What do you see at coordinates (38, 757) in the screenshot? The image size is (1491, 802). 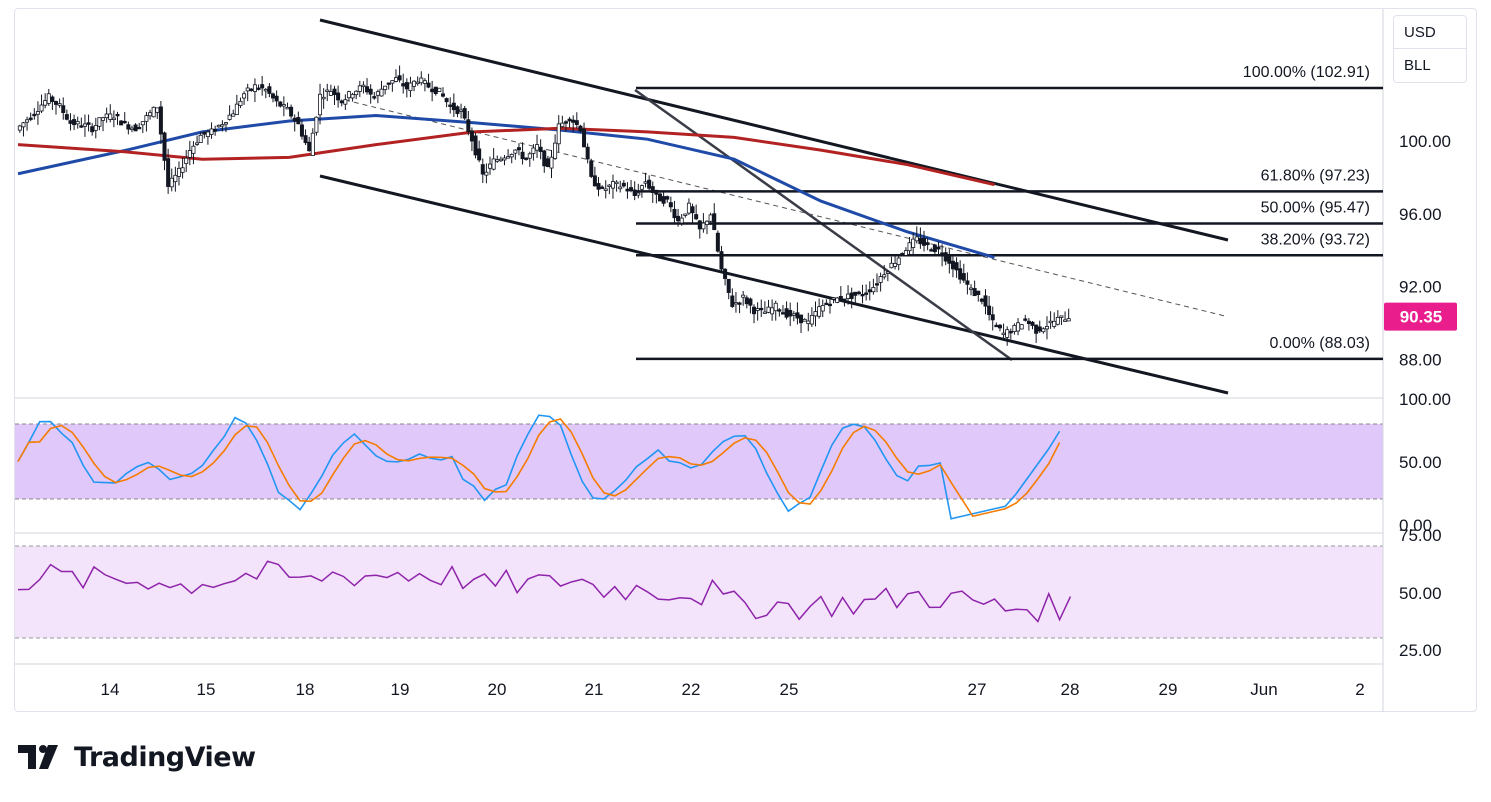 I see `tradingview-logo-icon` at bounding box center [38, 757].